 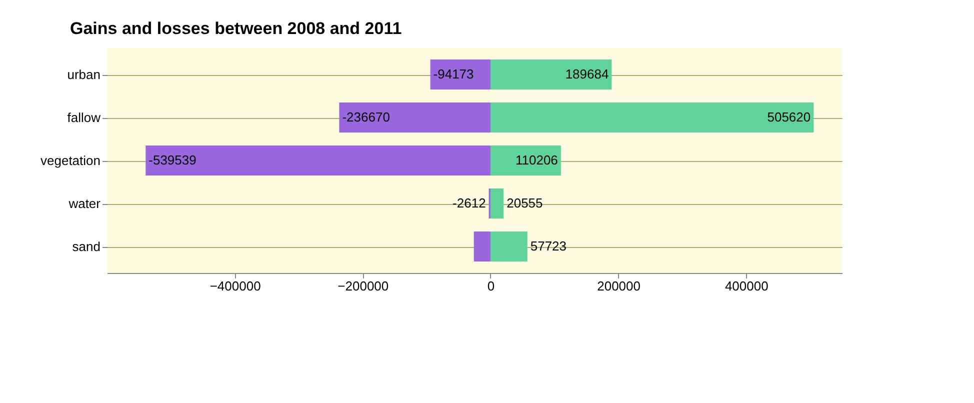 I want to click on y-tick-label: sand, so click(x=86, y=246).